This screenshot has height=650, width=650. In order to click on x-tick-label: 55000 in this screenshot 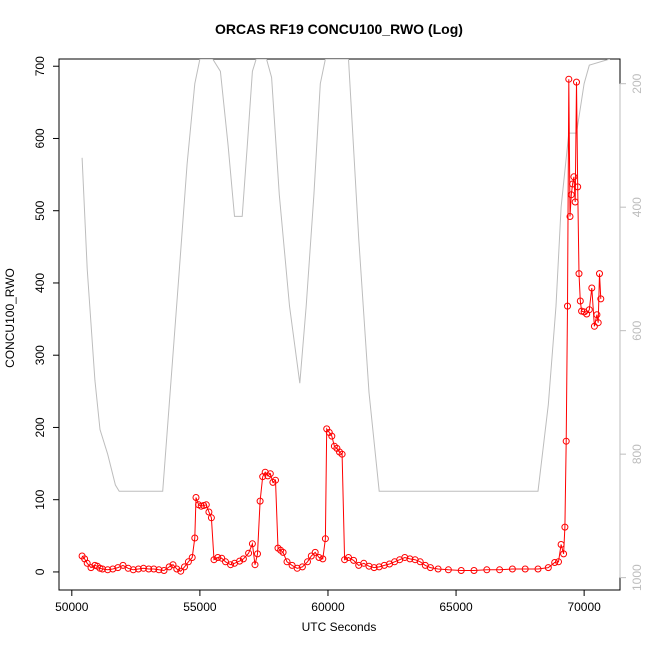, I will do `click(200, 607)`.